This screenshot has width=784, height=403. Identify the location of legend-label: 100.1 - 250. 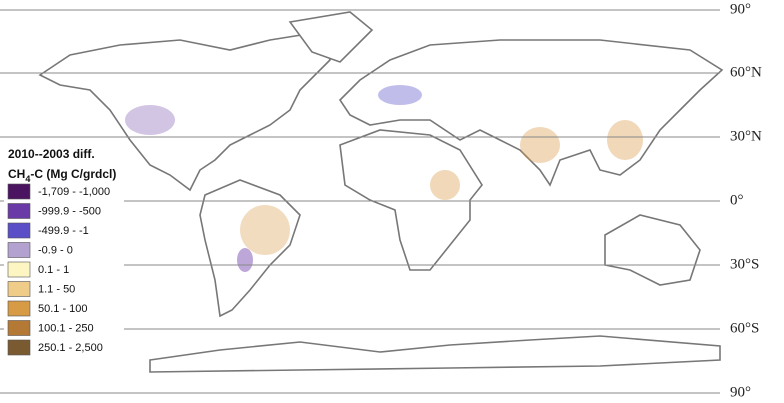
(66, 328).